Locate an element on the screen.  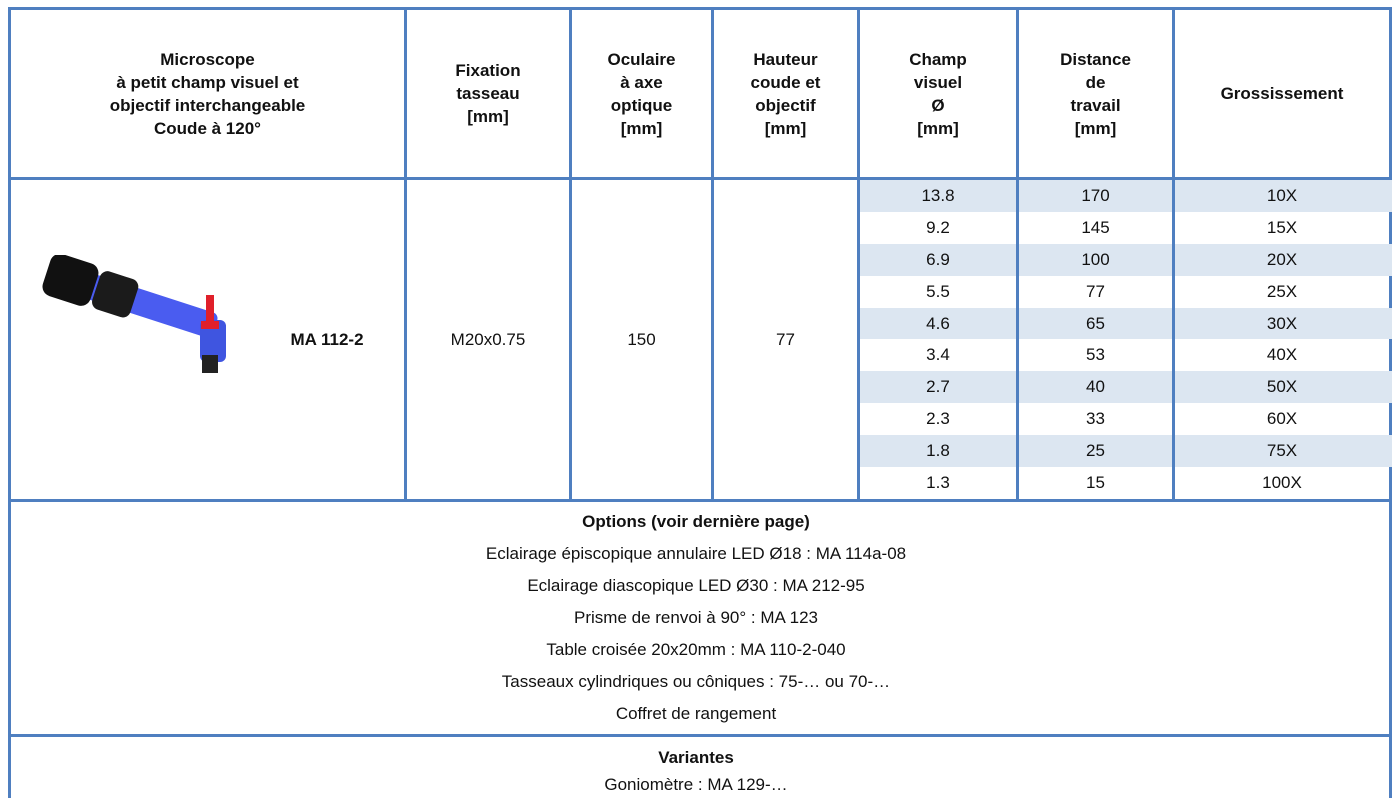
option-item: Coffret de rangement is located at coordinates (696, 713).